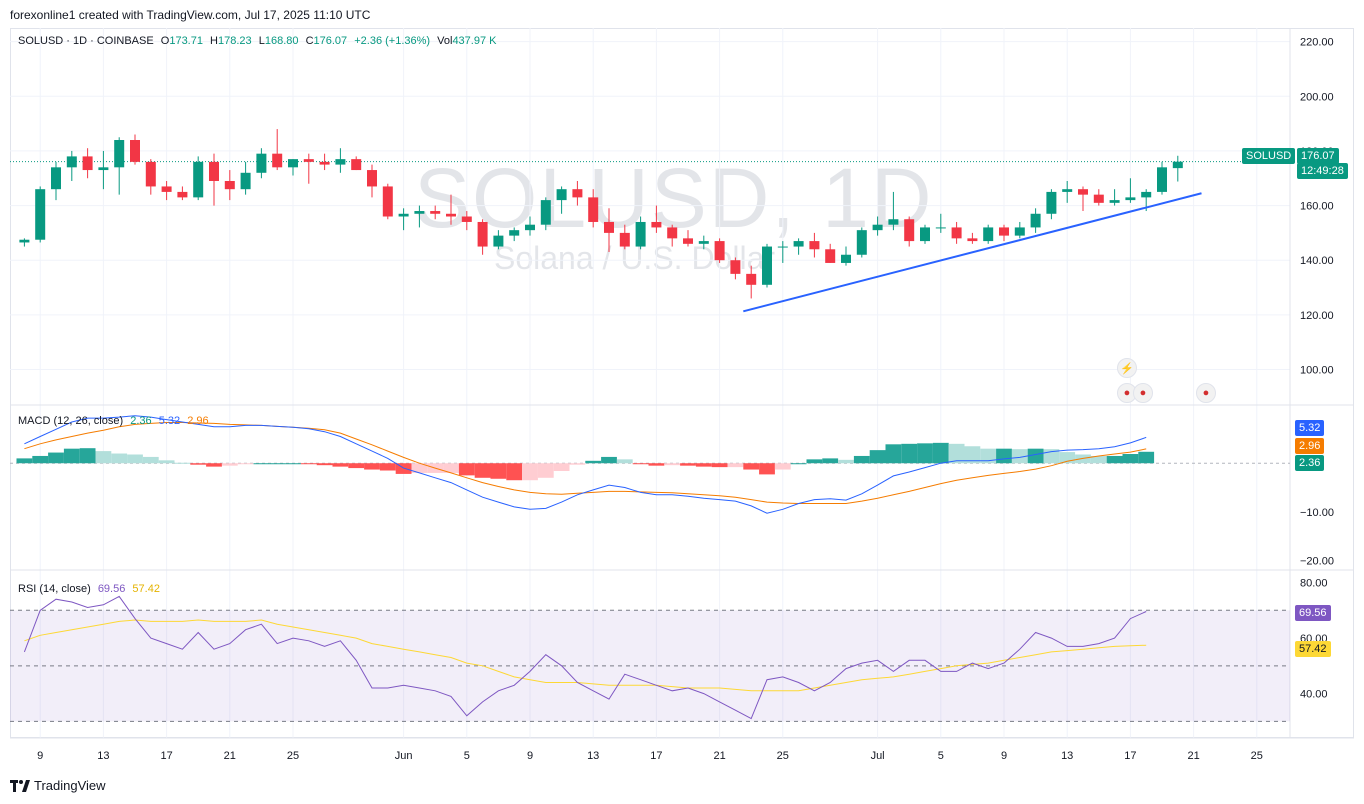 This screenshot has height=804, width=1364. Describe the element at coordinates (1317, 43) in the screenshot. I see `price-axis-tick: 220.00` at that location.